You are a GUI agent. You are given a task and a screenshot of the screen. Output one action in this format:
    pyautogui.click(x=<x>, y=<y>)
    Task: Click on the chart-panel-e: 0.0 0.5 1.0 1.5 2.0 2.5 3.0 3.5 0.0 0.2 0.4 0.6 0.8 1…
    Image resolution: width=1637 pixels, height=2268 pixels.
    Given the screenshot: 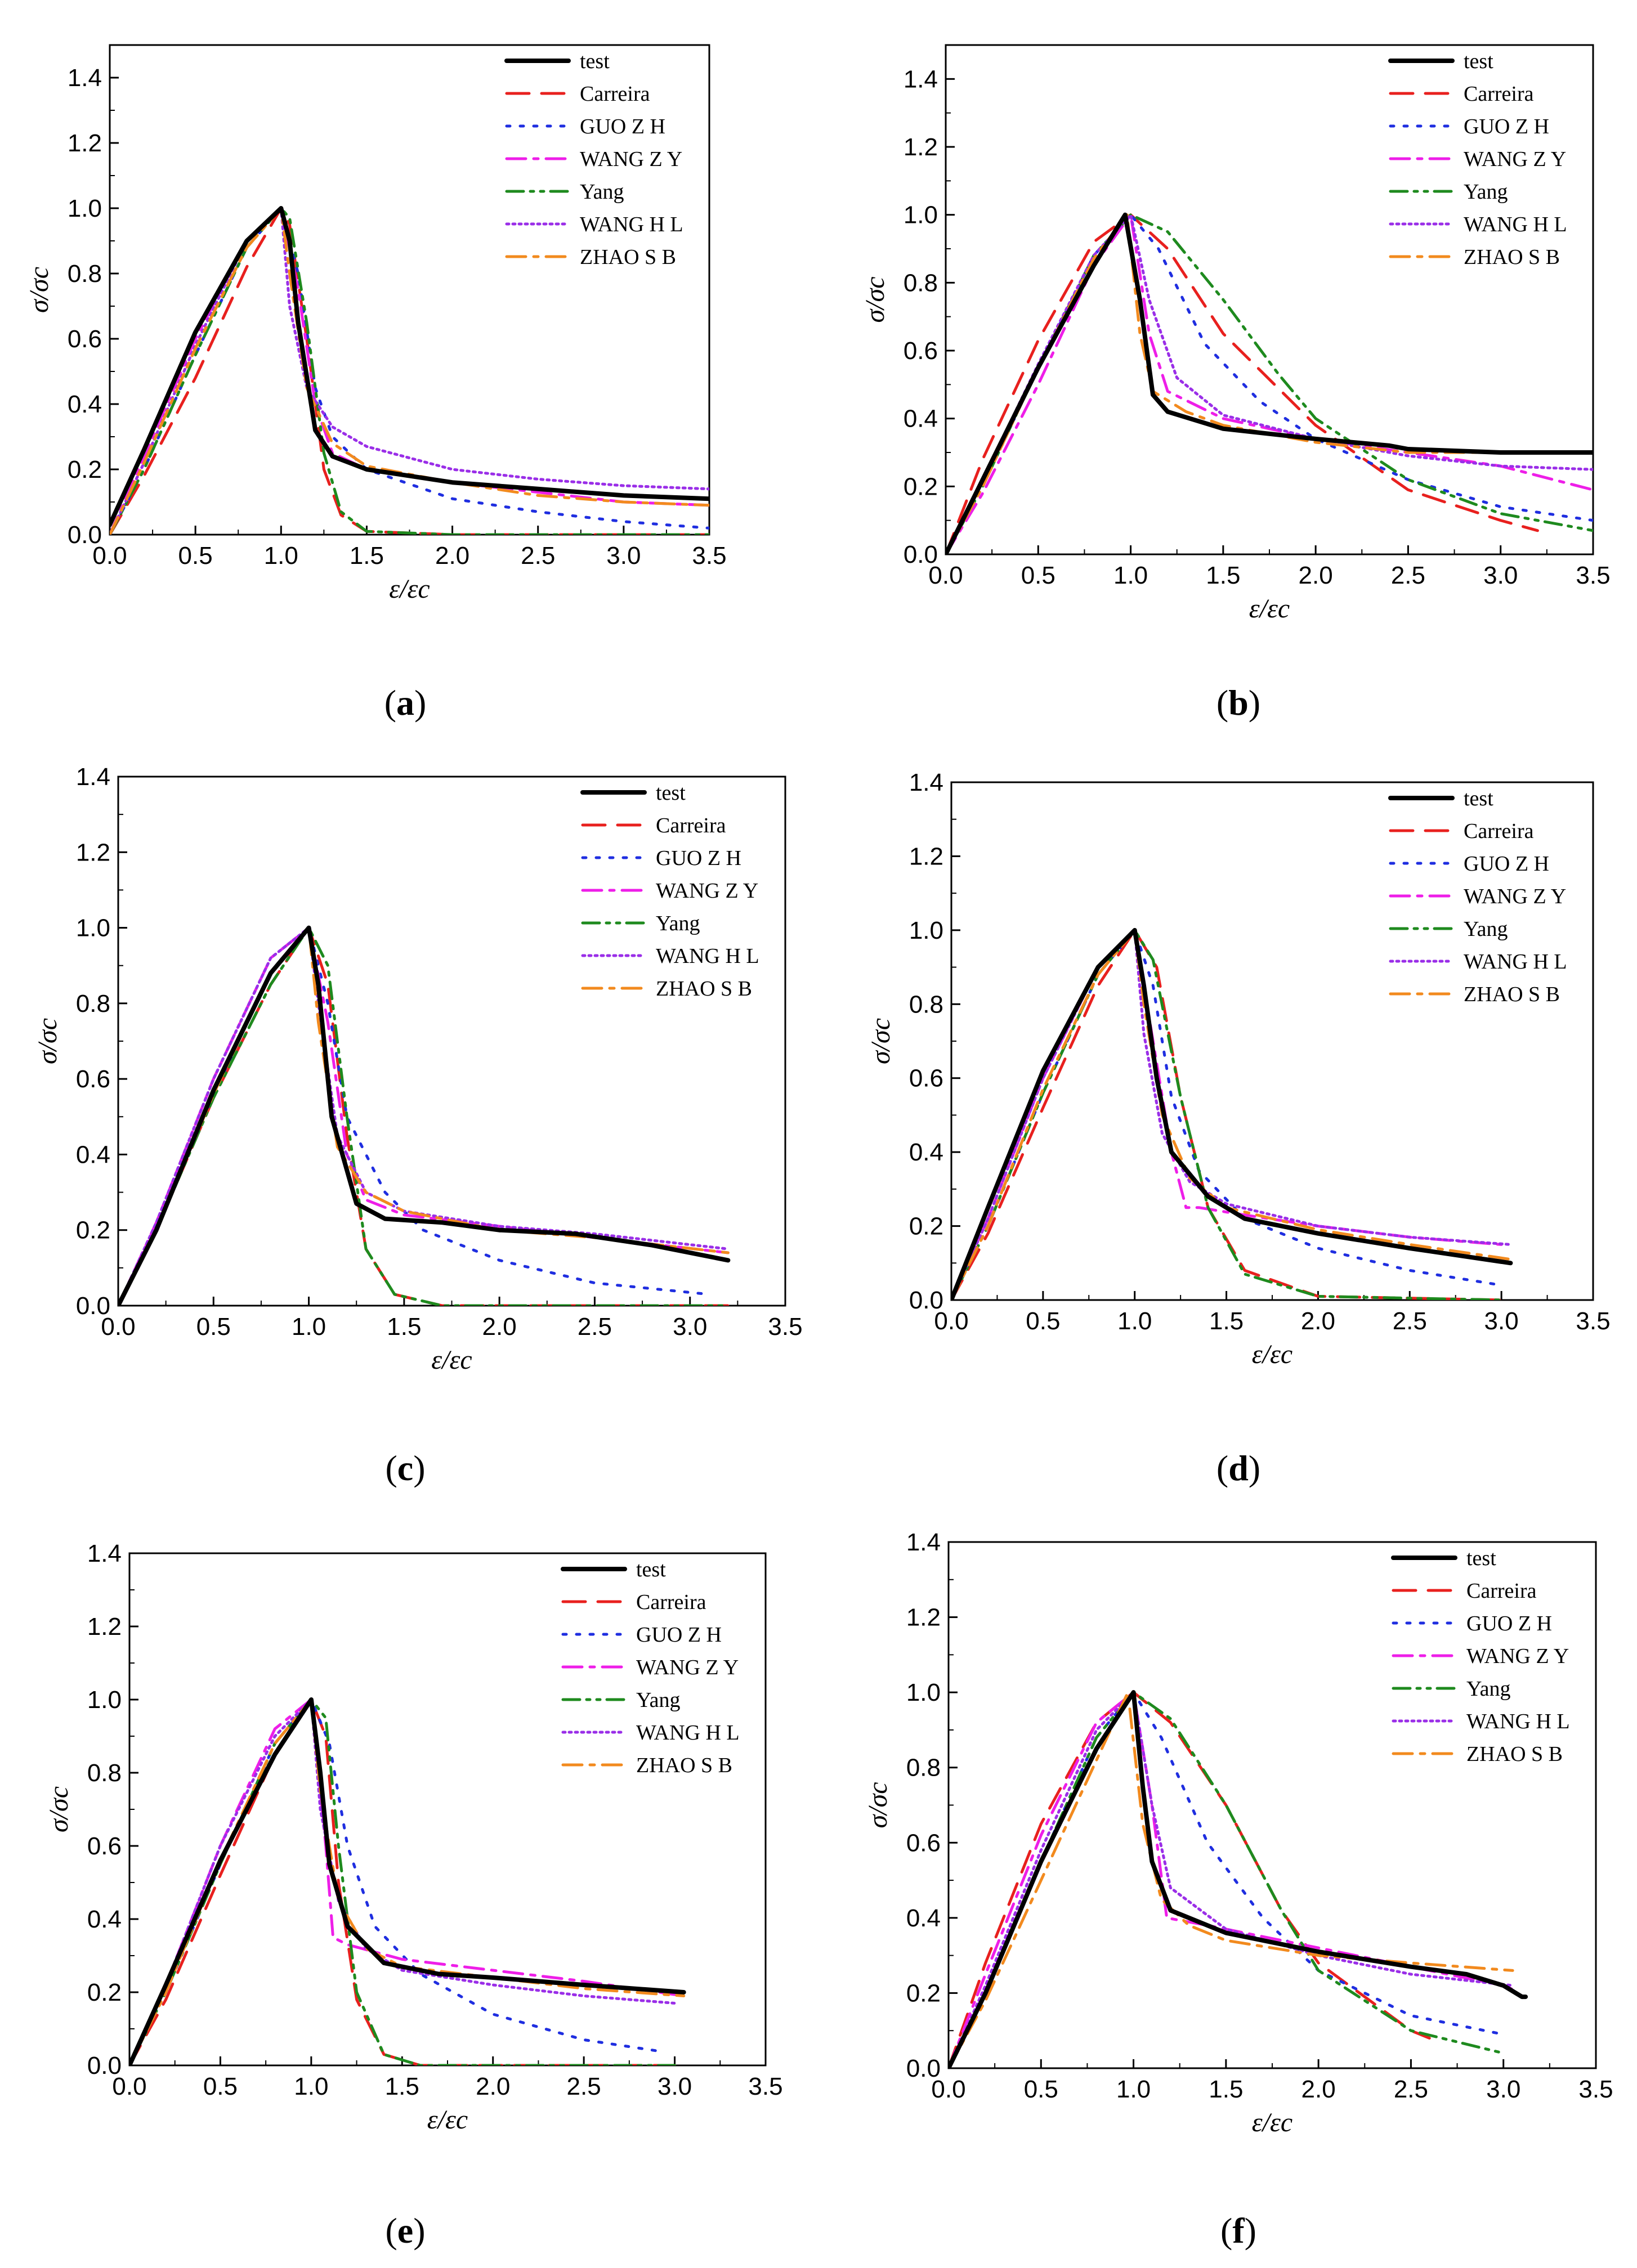 What is the action you would take?
    pyautogui.click(x=413, y=1837)
    